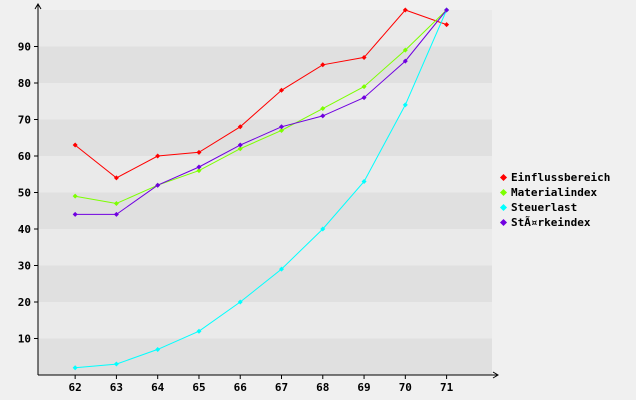 This screenshot has height=400, width=636. Describe the element at coordinates (363, 387) in the screenshot. I see `x-tick-label: 69` at that location.